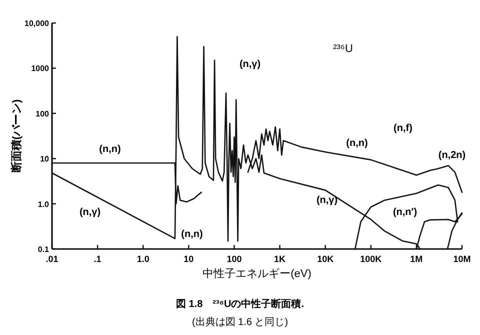 The width and height of the screenshot is (480, 335). I want to click on text: (出典は図 1.6 と同じ), so click(240, 322).